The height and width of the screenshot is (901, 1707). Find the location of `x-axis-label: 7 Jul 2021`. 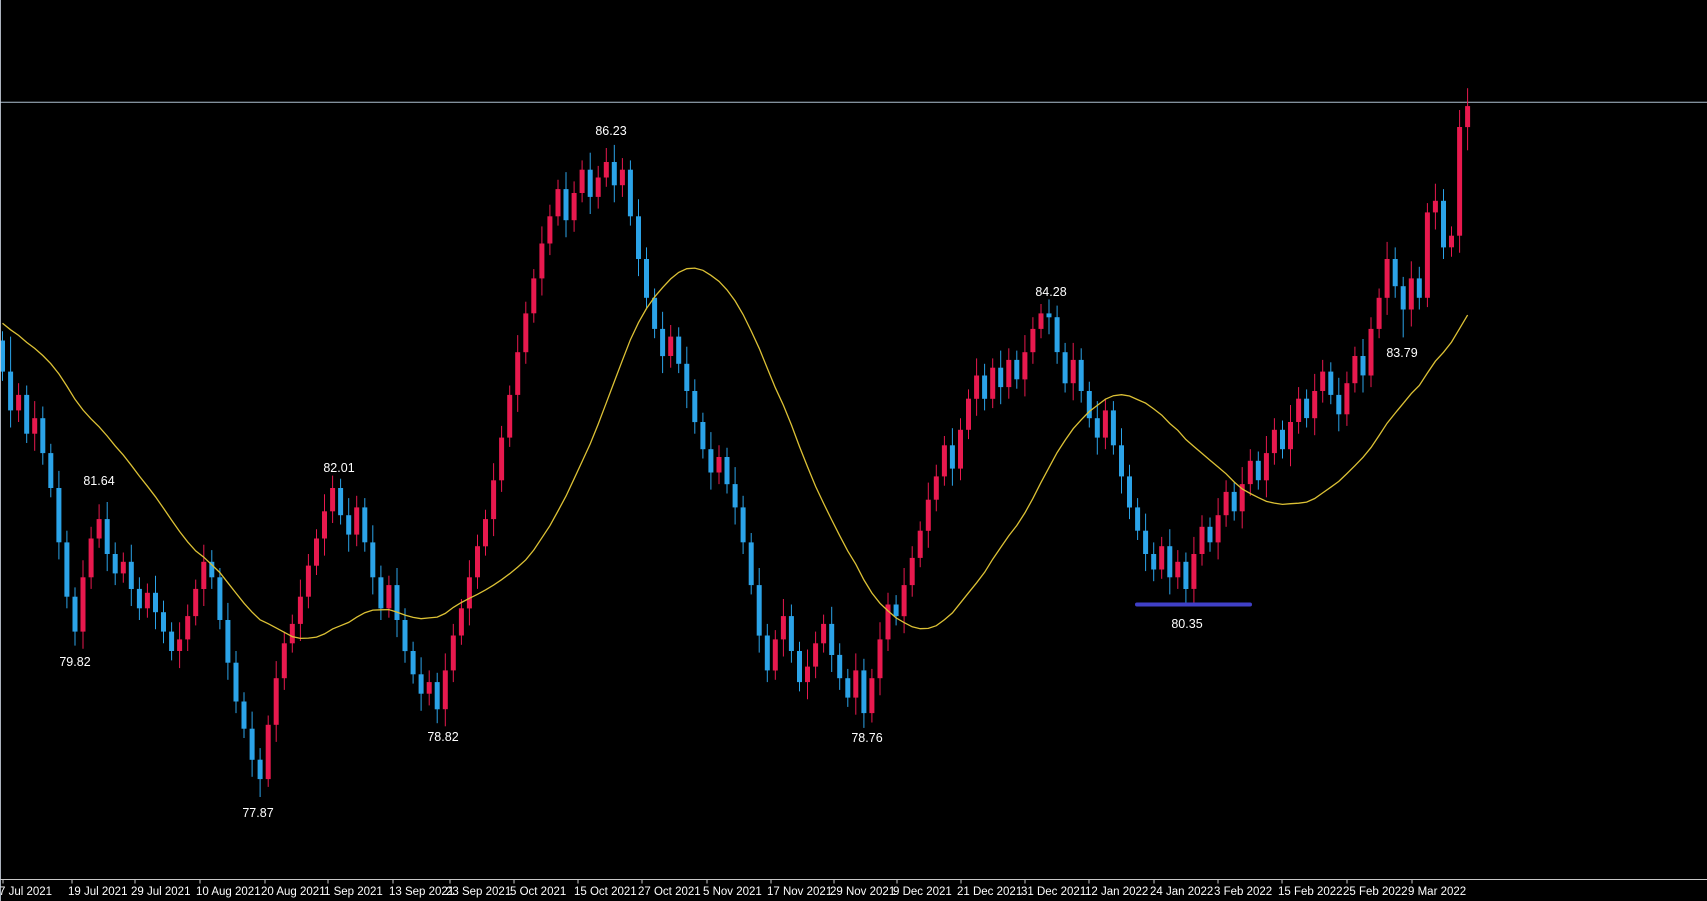

x-axis-label: 7 Jul 2021 is located at coordinates (26, 892).